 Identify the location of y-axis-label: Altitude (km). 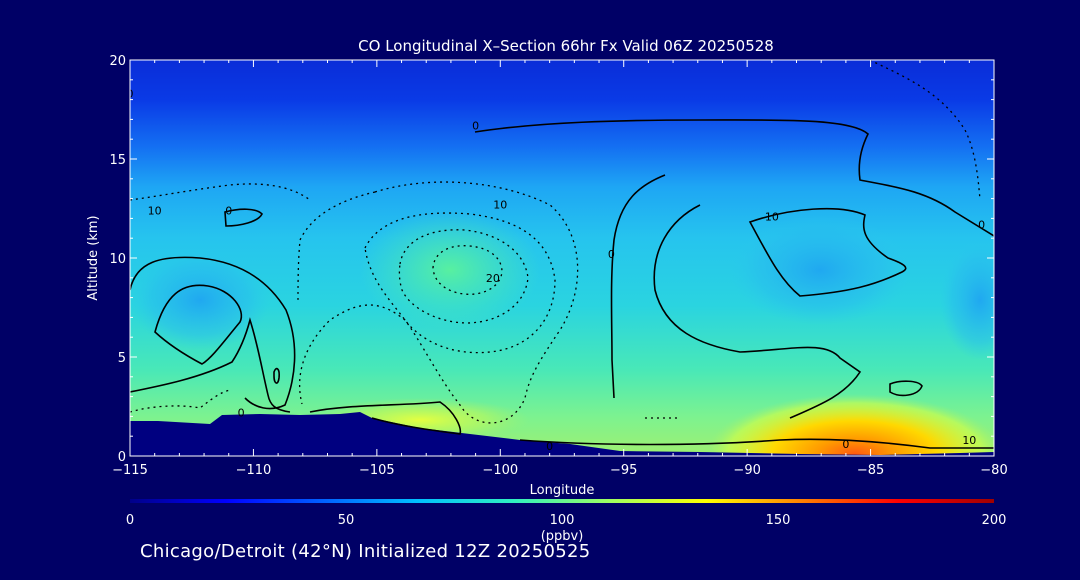
(93, 257).